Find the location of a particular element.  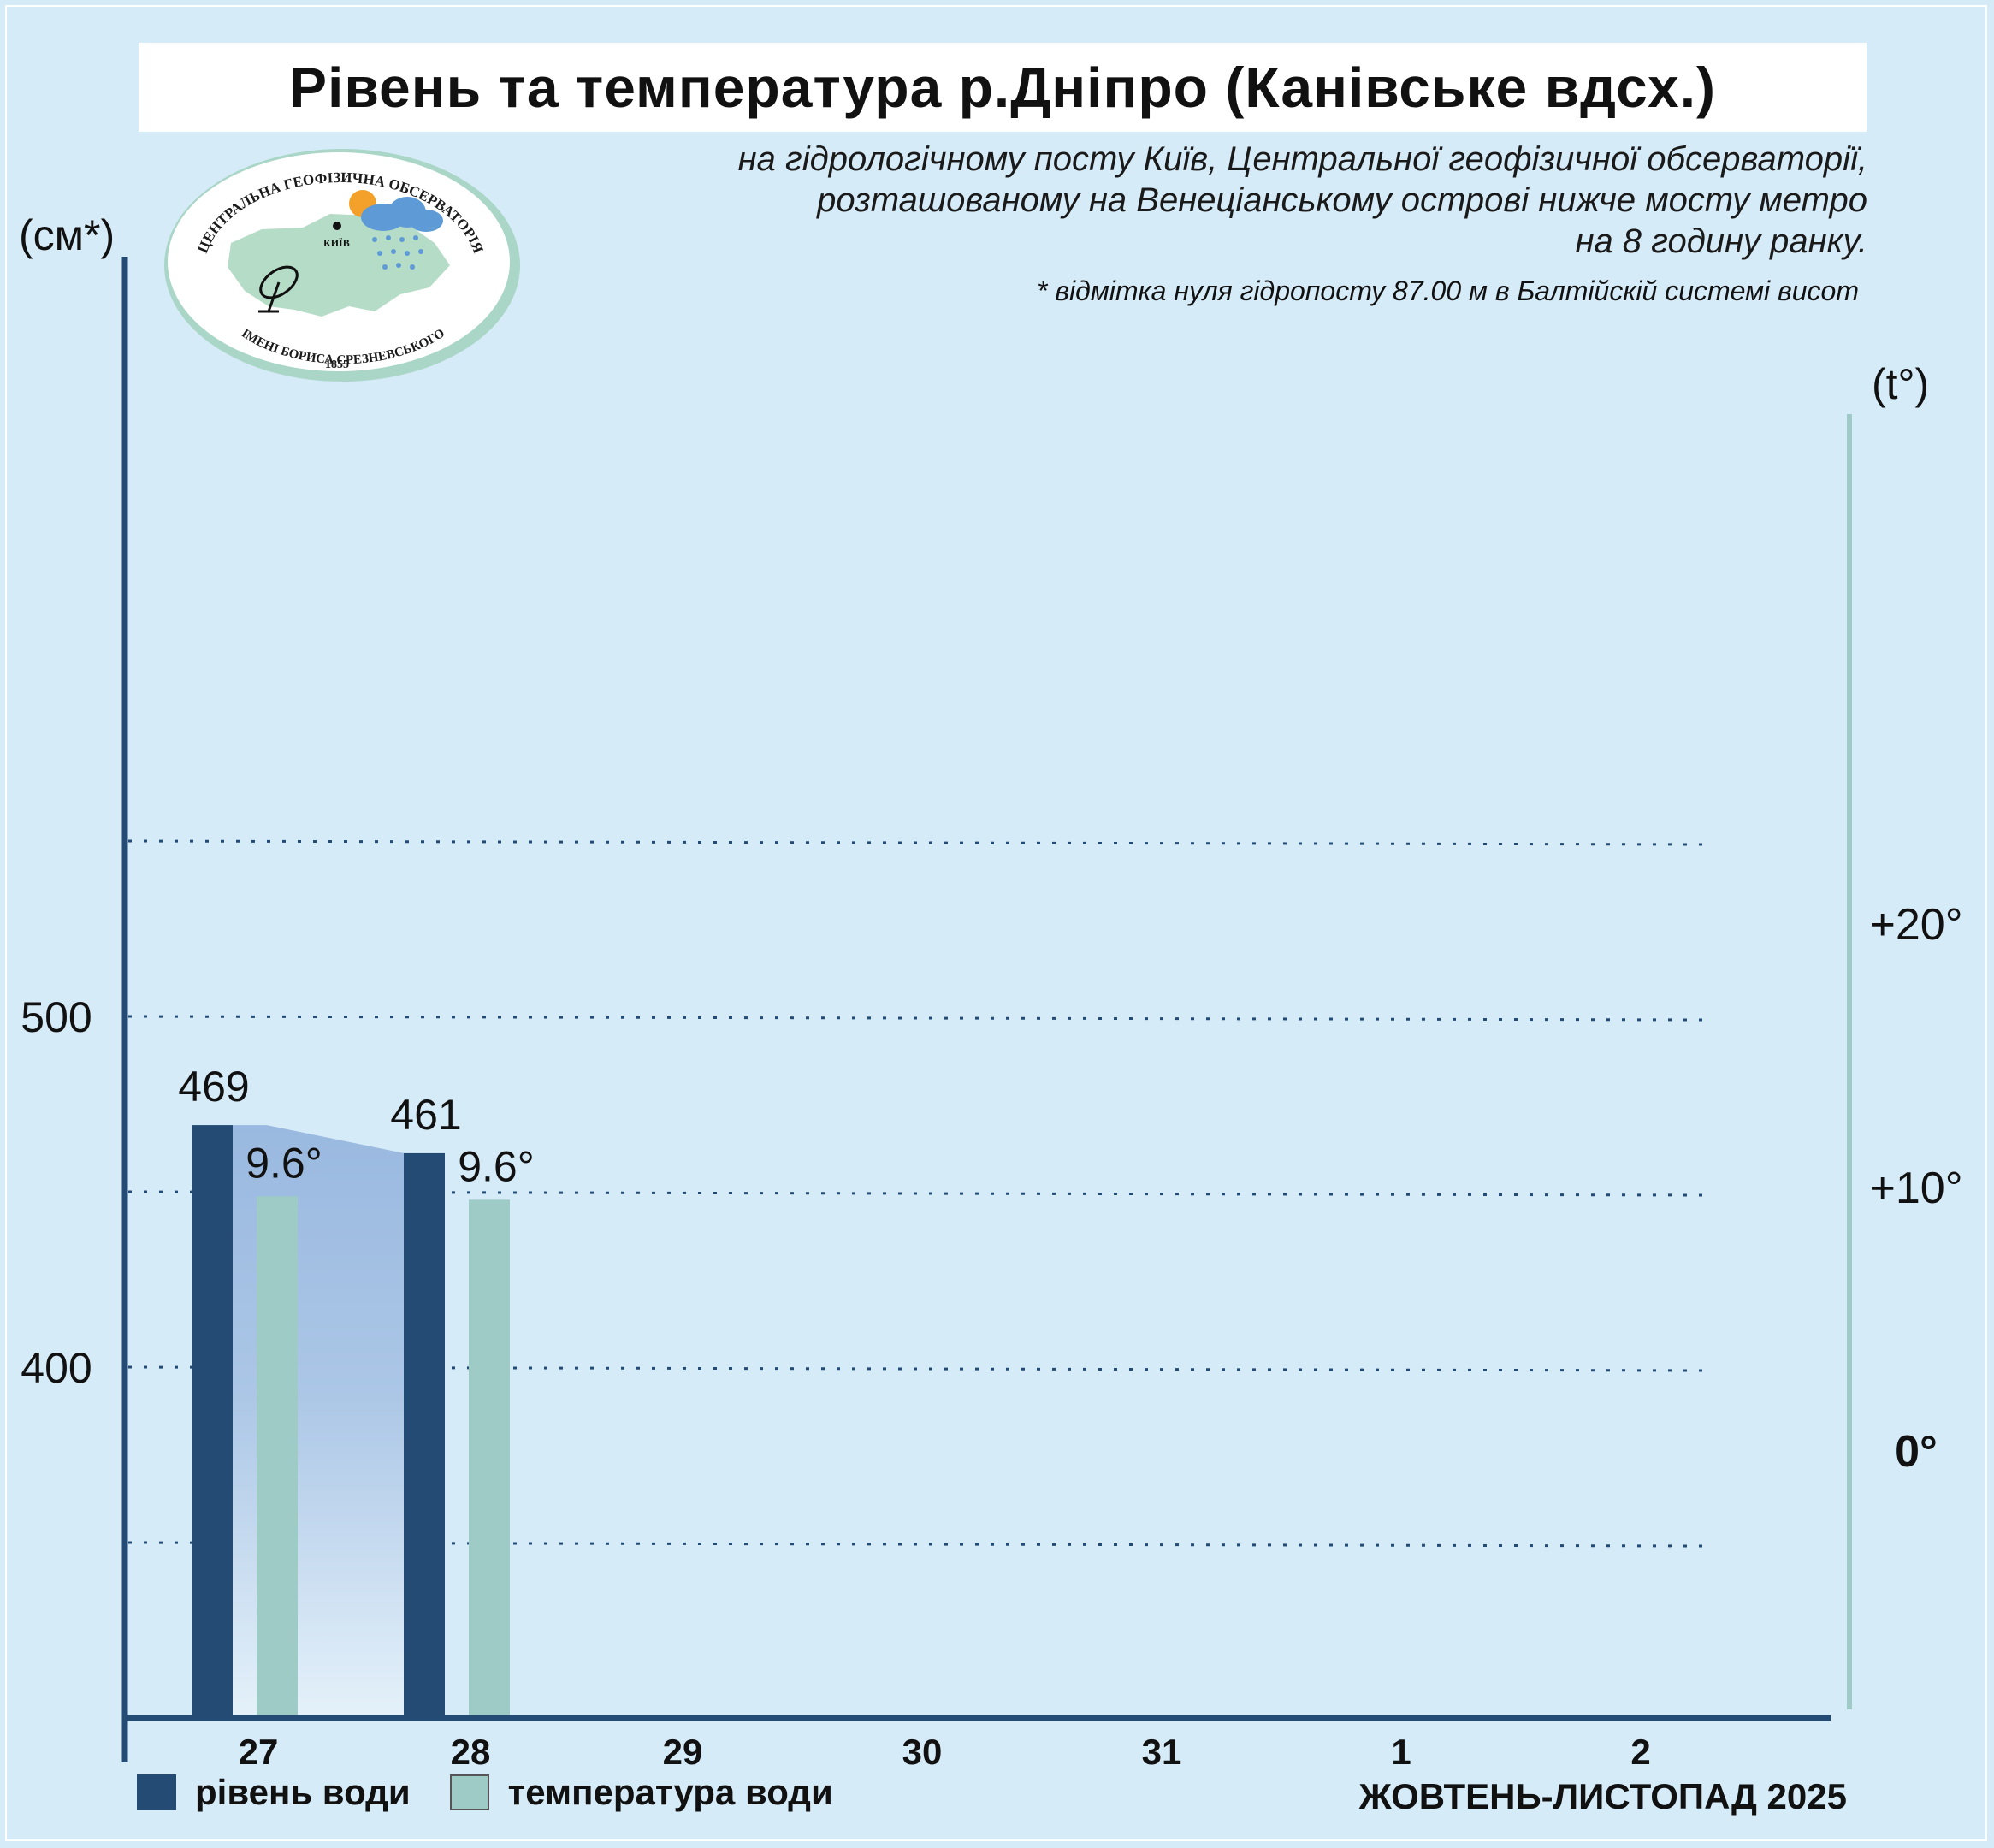

legend: рівень води температура води is located at coordinates (505, 1792).